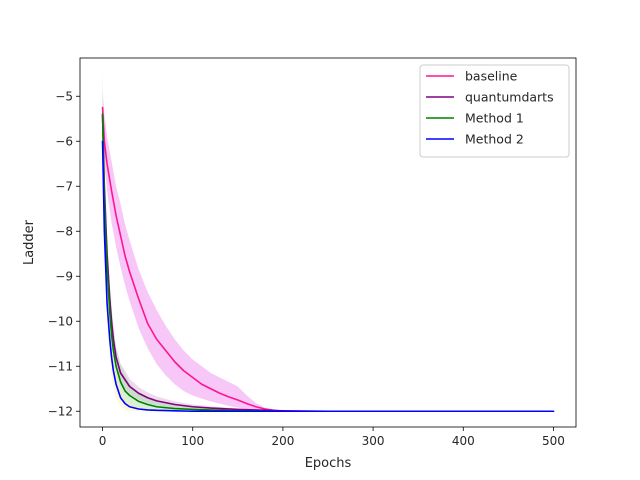 This screenshot has height=480, width=640. What do you see at coordinates (64, 96) in the screenshot?
I see `y-tick-label: −5` at bounding box center [64, 96].